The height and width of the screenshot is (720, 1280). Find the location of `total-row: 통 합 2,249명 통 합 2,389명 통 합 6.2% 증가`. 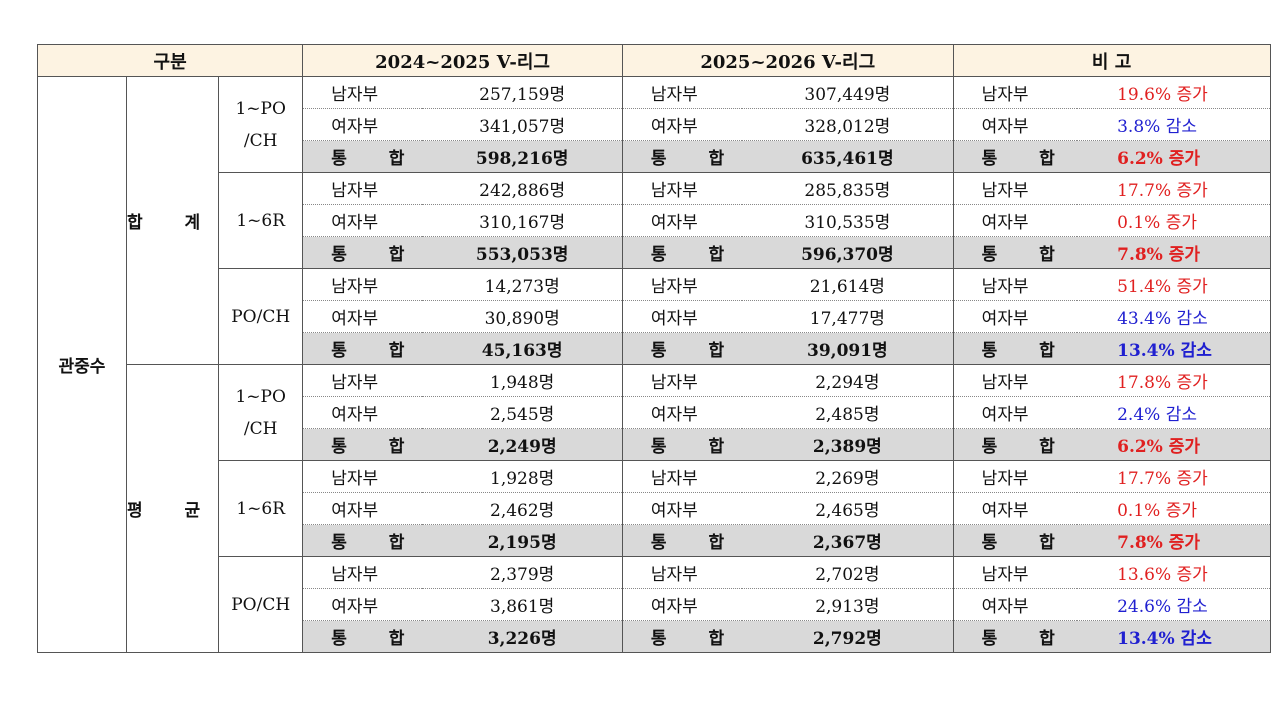

total-row: 통 합 2,249명 통 합 2,389명 통 합 6.2% 증가 is located at coordinates (654, 444).